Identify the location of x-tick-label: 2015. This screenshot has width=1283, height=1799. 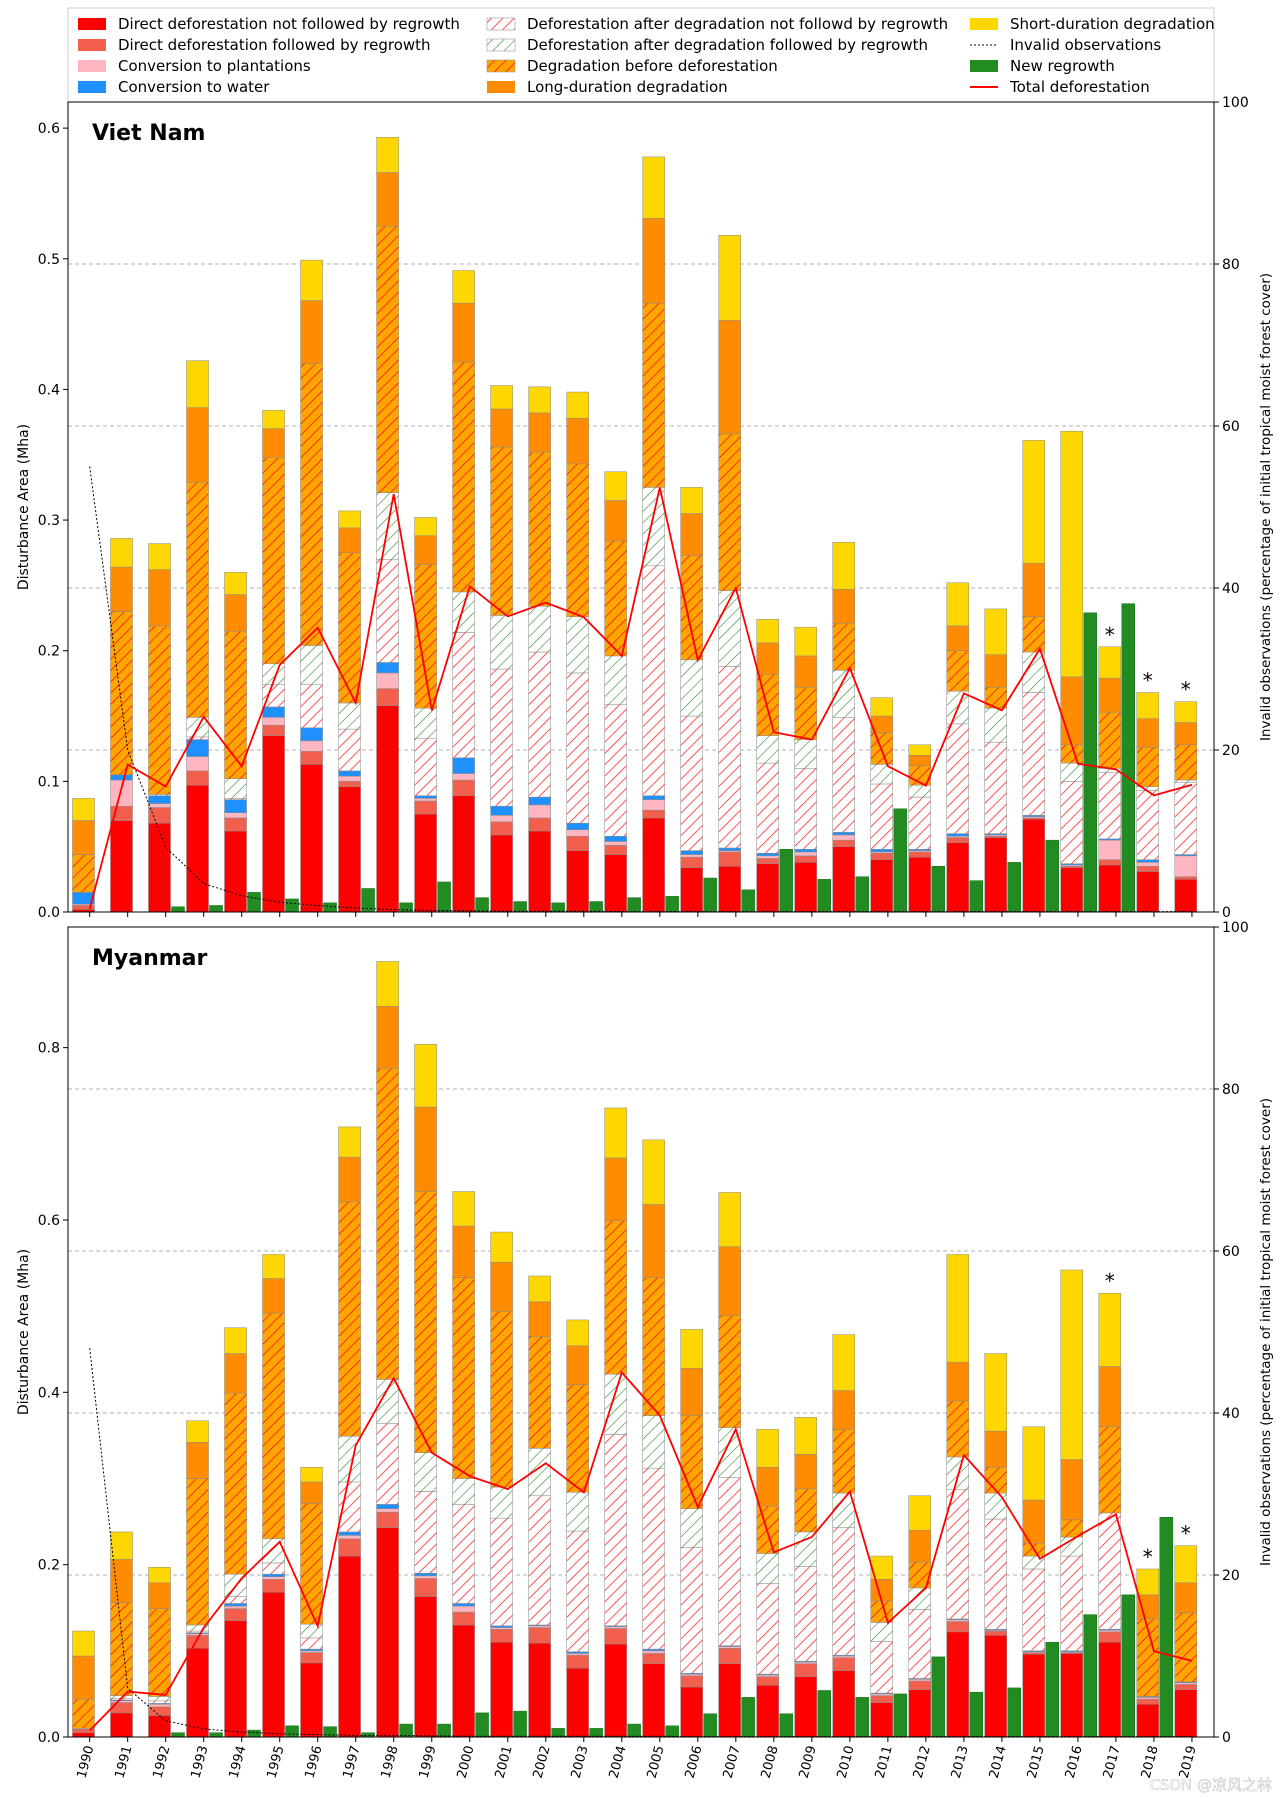
(1036, 1762).